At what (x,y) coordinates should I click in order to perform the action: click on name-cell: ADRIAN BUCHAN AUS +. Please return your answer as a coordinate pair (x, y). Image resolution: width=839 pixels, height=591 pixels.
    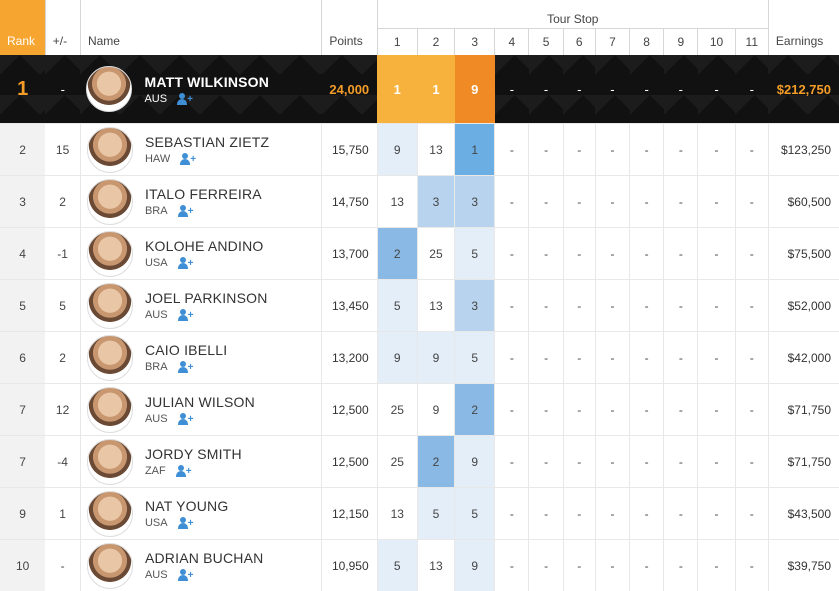
    Looking at the image, I should click on (200, 565).